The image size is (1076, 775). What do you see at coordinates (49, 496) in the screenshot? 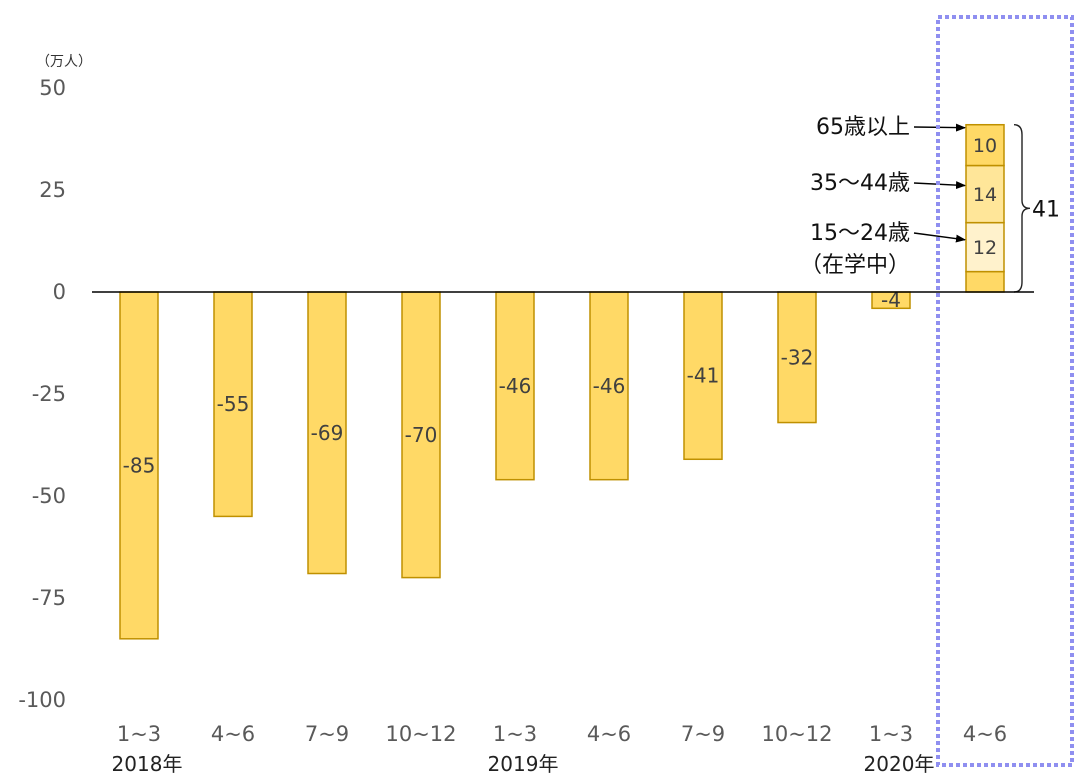
I see `y-tick-label: -50` at bounding box center [49, 496].